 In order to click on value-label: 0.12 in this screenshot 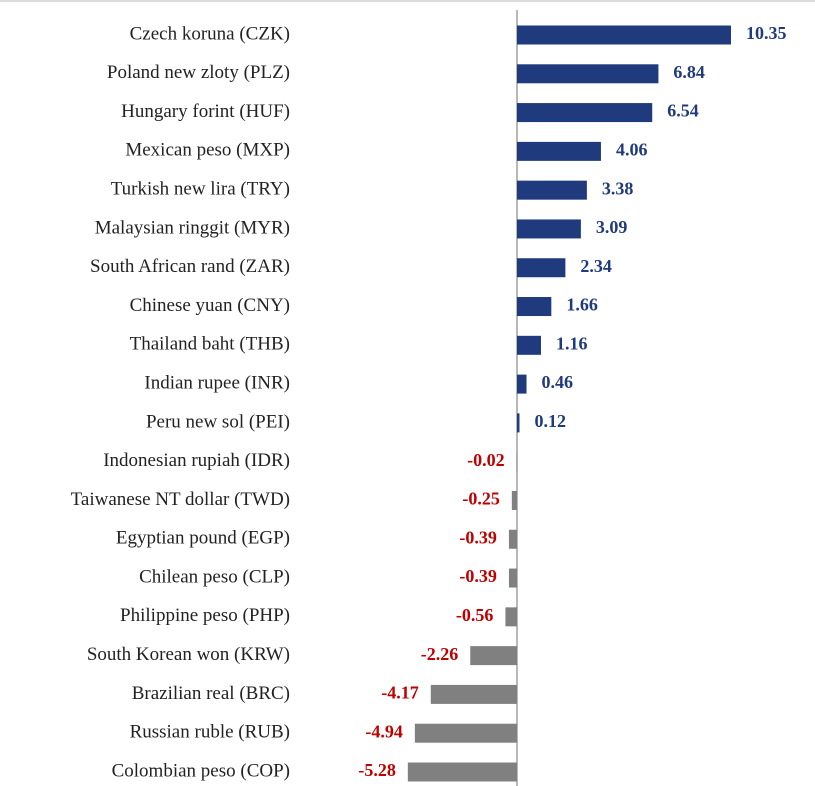, I will do `click(550, 421)`.